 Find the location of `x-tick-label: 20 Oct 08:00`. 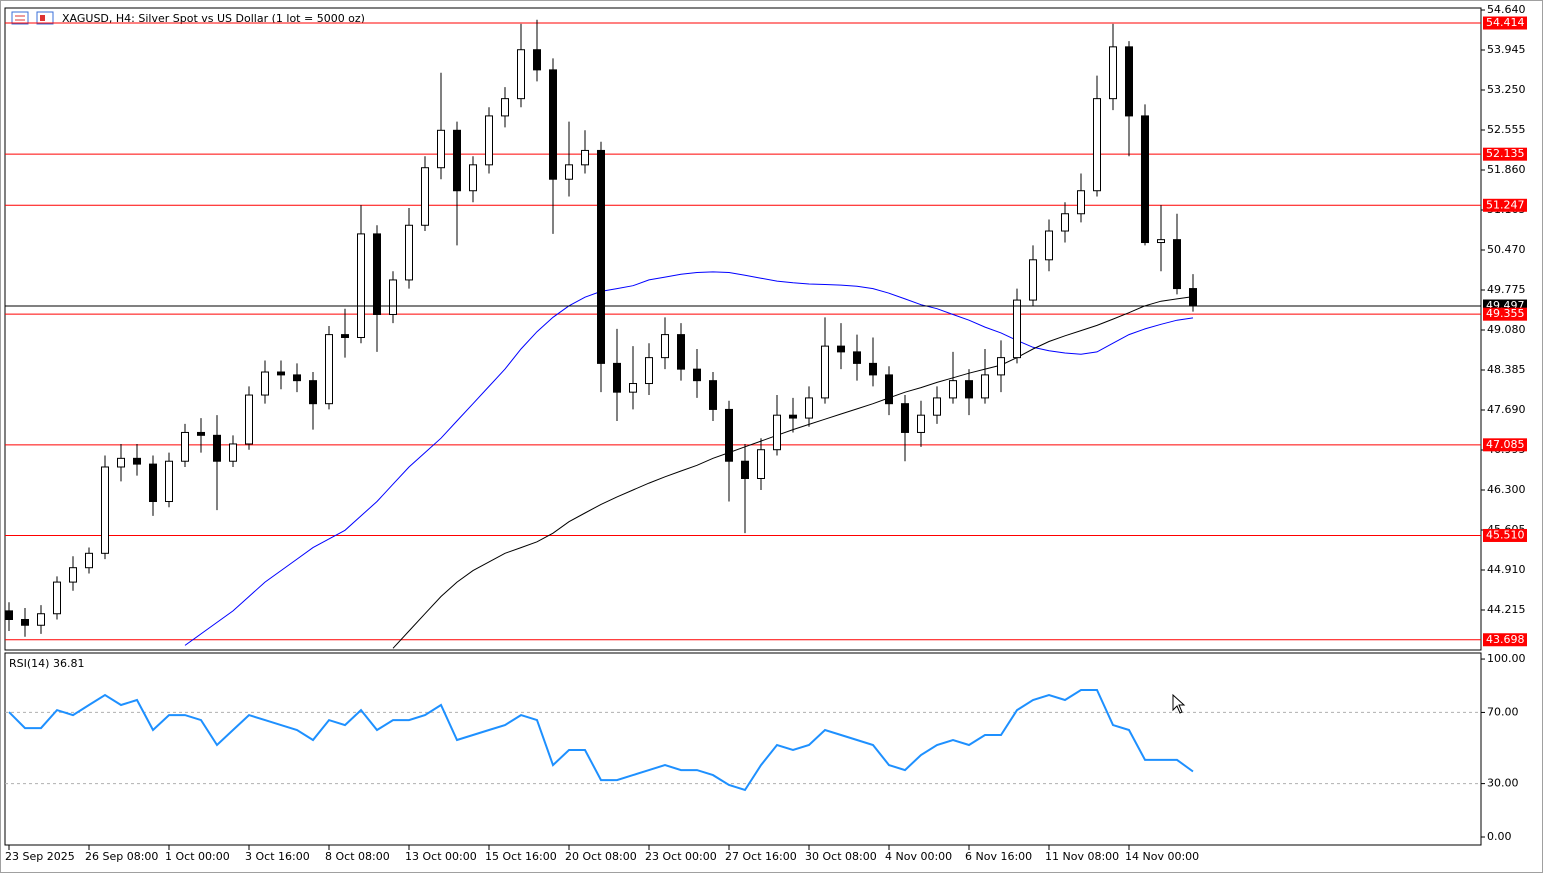

x-tick-label: 20 Oct 08:00 is located at coordinates (601, 856).